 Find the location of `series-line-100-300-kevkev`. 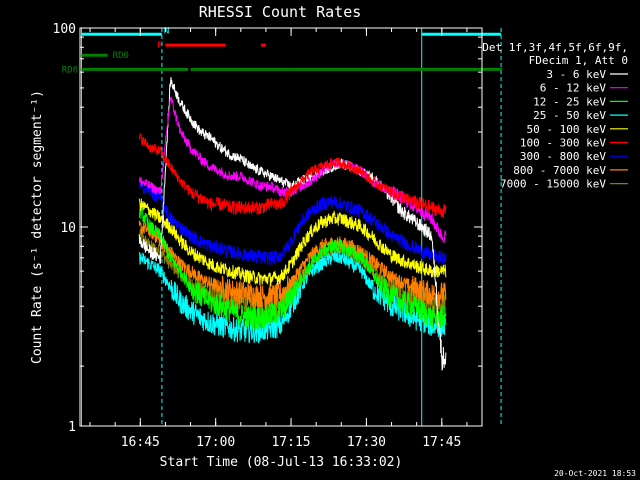

series-line-100-300-kevkev is located at coordinates (292, 176).